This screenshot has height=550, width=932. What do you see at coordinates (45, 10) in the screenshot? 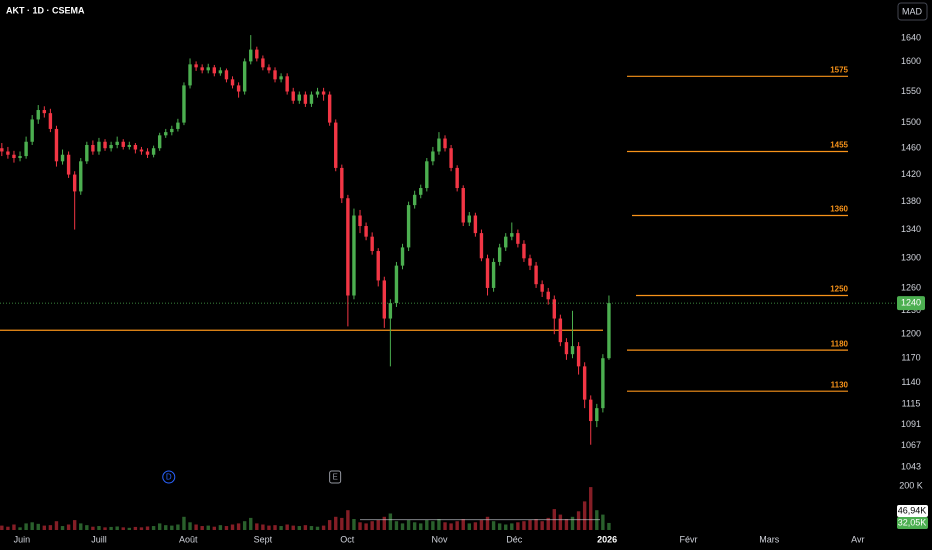
I see `chart-title: AKT · 1D · CSEMA` at bounding box center [45, 10].